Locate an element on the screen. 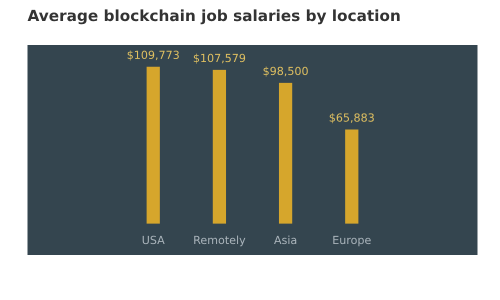 Image resolution: width=500 pixels, height=300 pixels. data-label: $107,579 is located at coordinates (220, 59).